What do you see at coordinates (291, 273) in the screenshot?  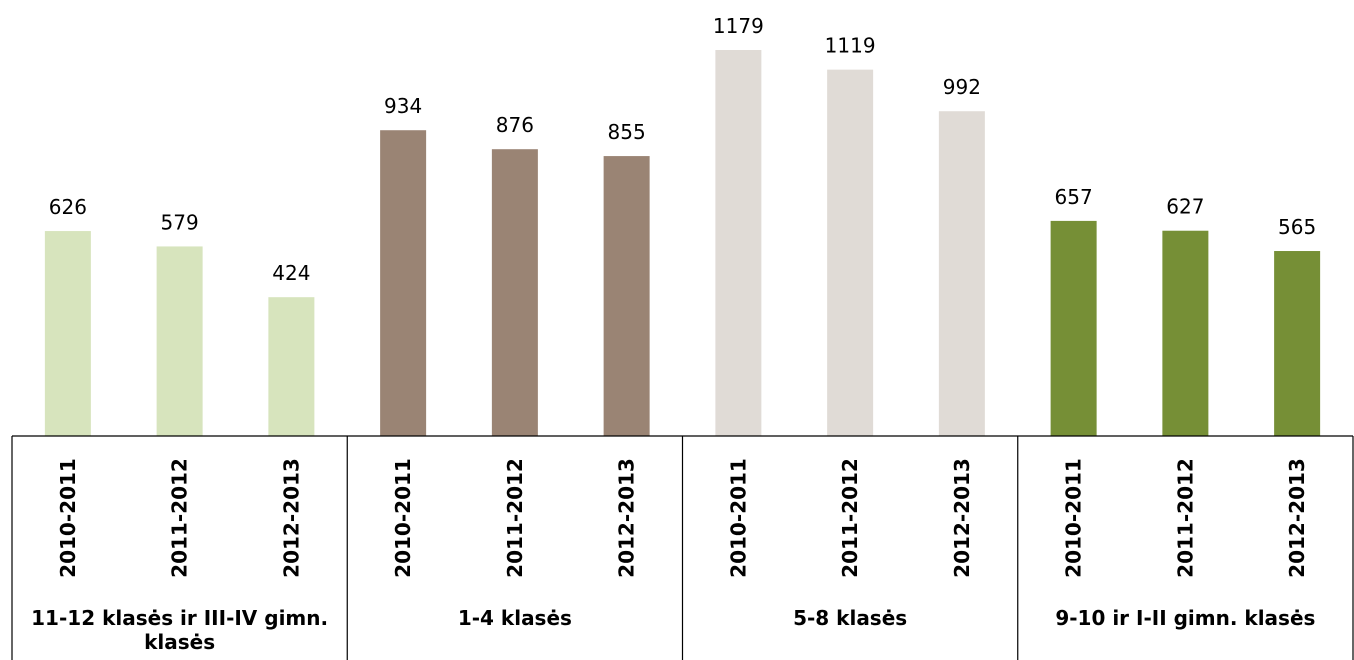 I see `data-label: 424` at bounding box center [291, 273].